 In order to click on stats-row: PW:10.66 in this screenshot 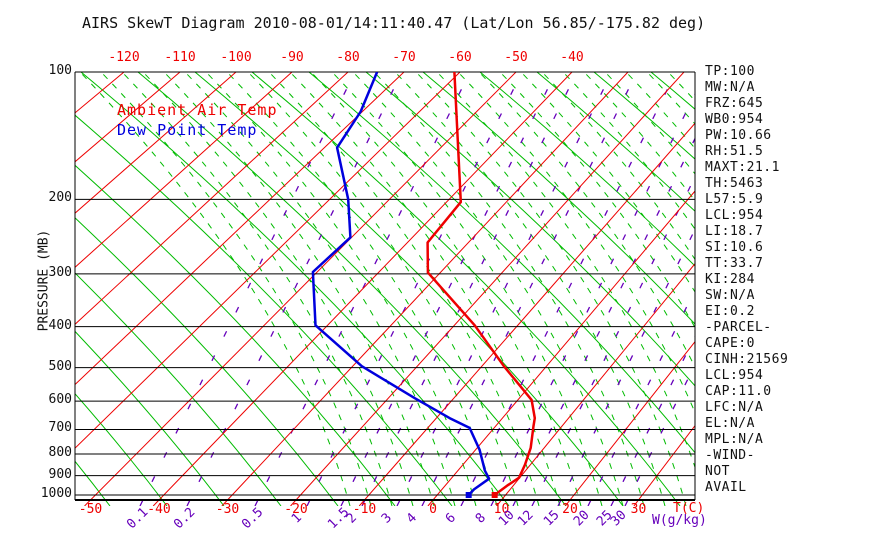, I will do `click(738, 135)`.